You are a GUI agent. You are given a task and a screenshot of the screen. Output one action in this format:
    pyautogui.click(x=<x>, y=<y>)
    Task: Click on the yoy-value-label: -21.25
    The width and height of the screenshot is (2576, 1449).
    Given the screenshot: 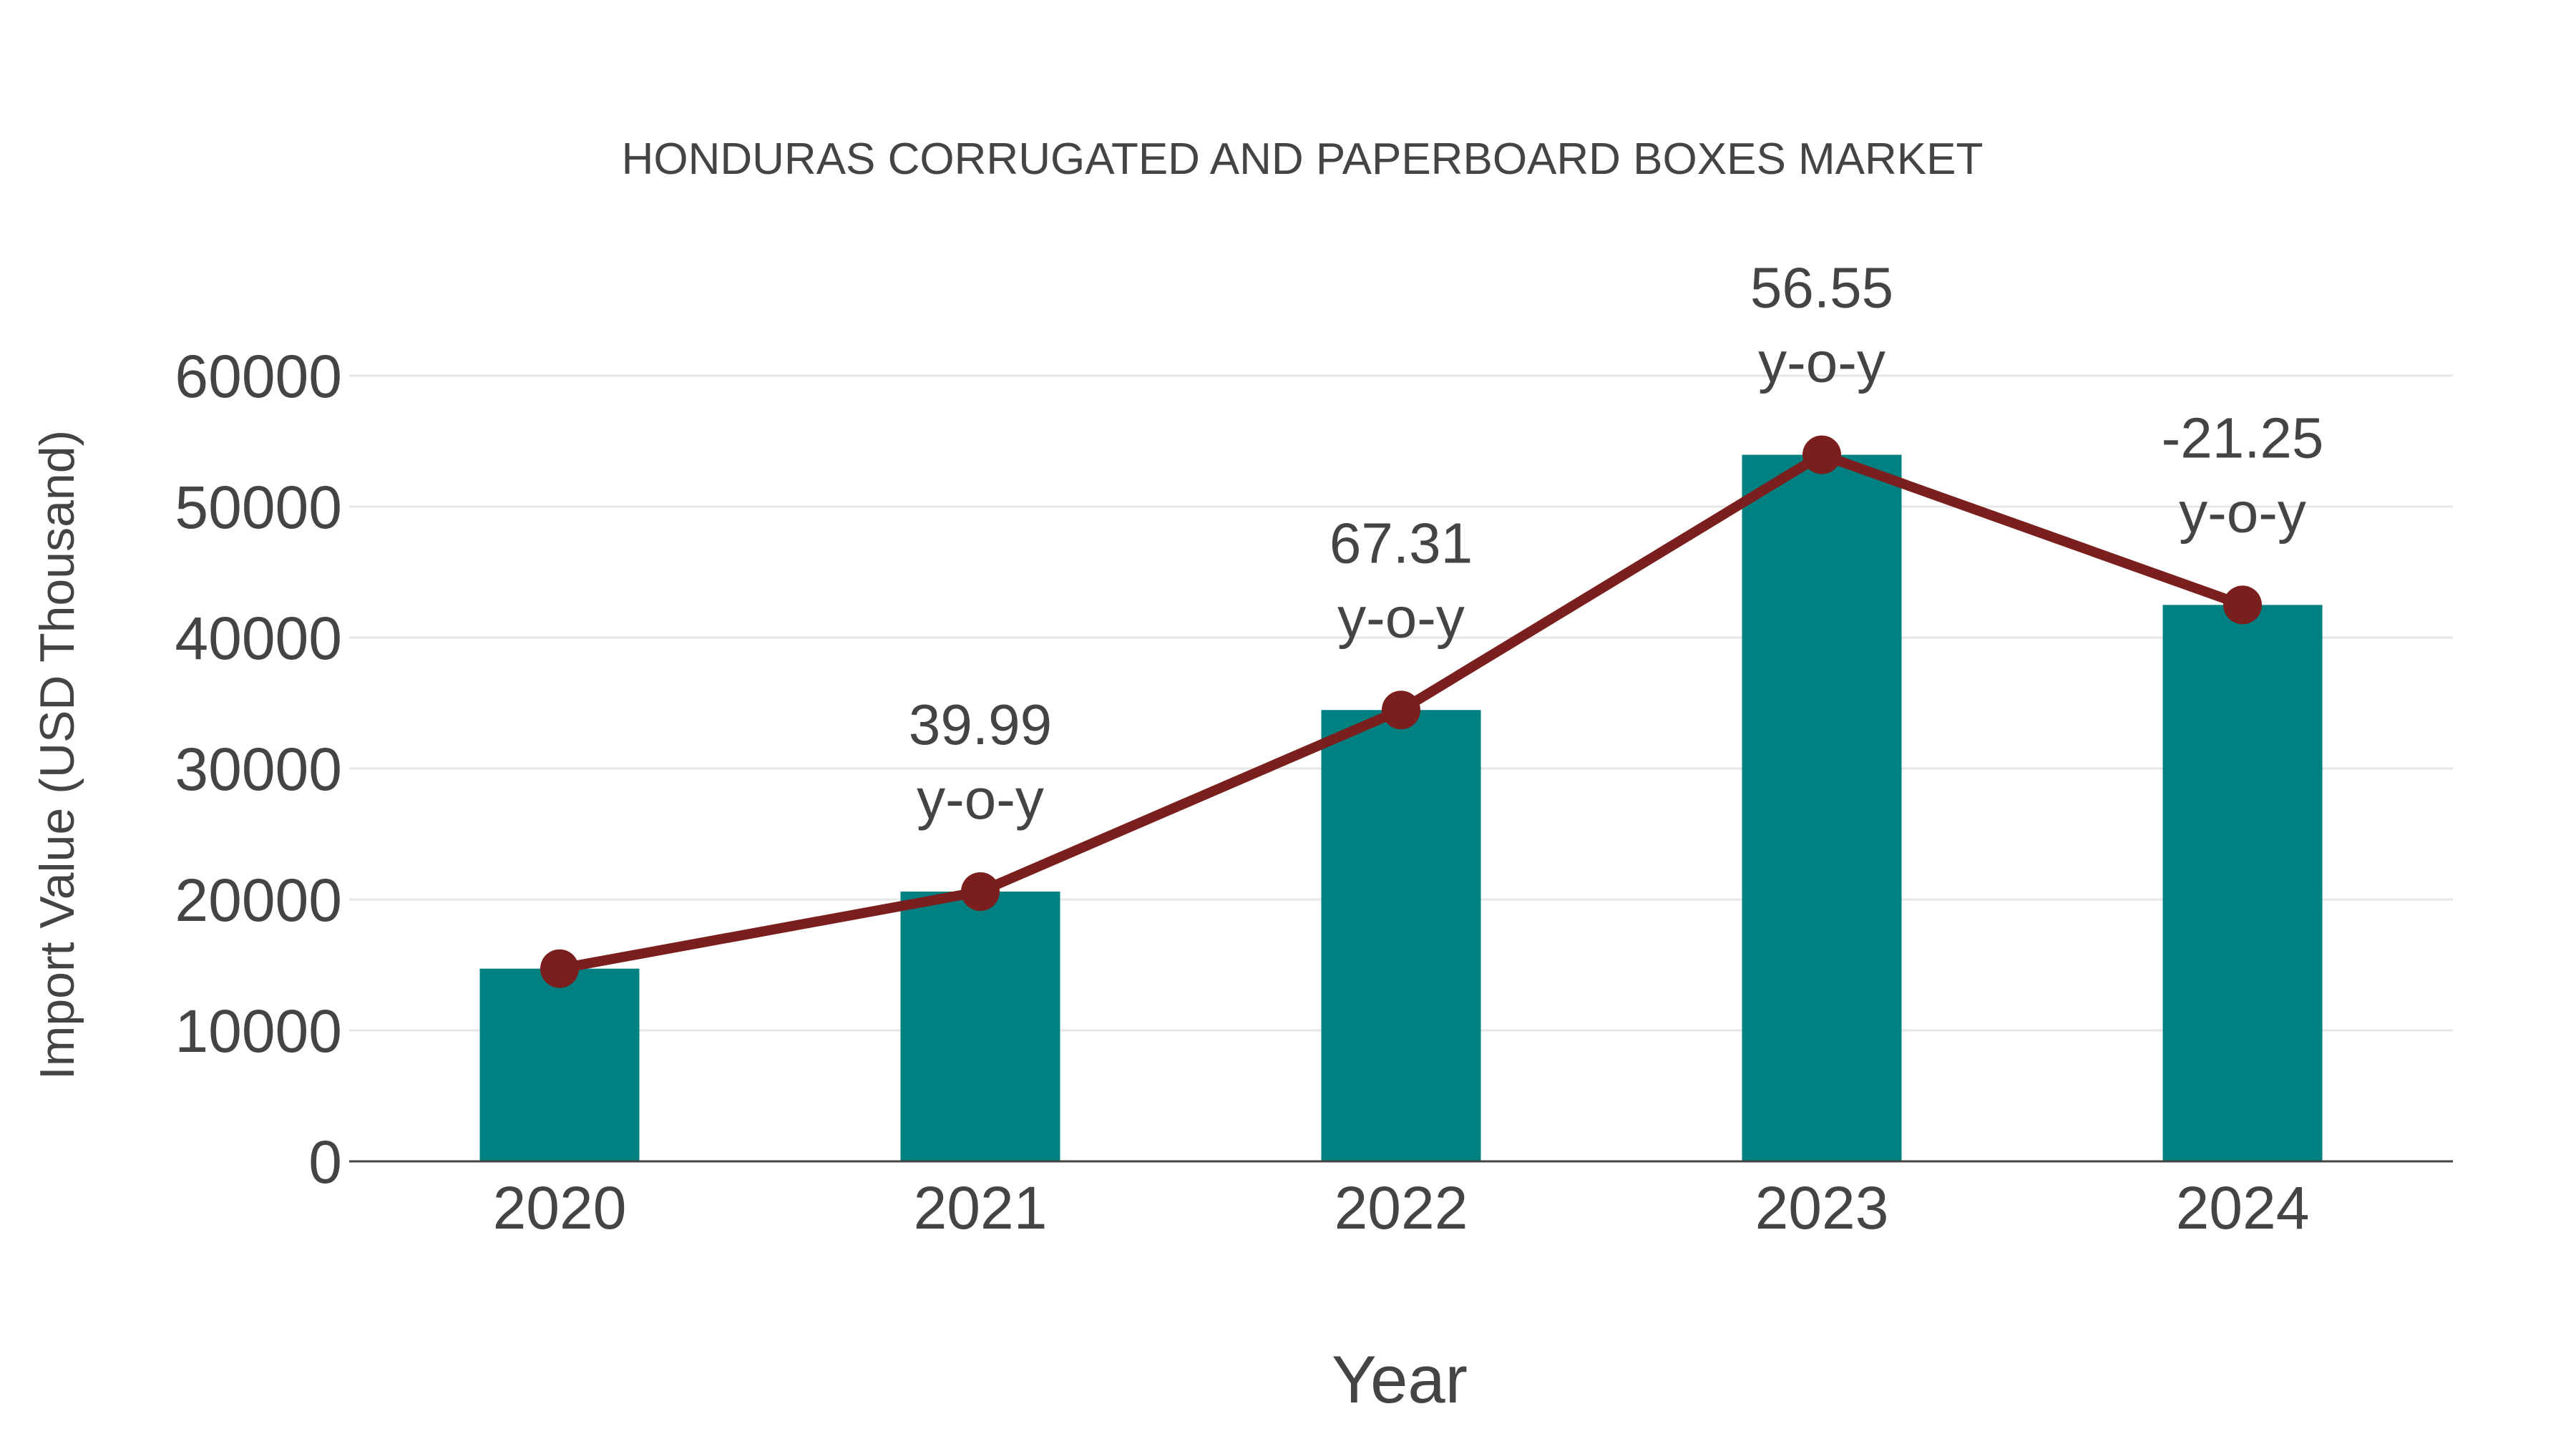 What is the action you would take?
    pyautogui.click(x=2243, y=437)
    